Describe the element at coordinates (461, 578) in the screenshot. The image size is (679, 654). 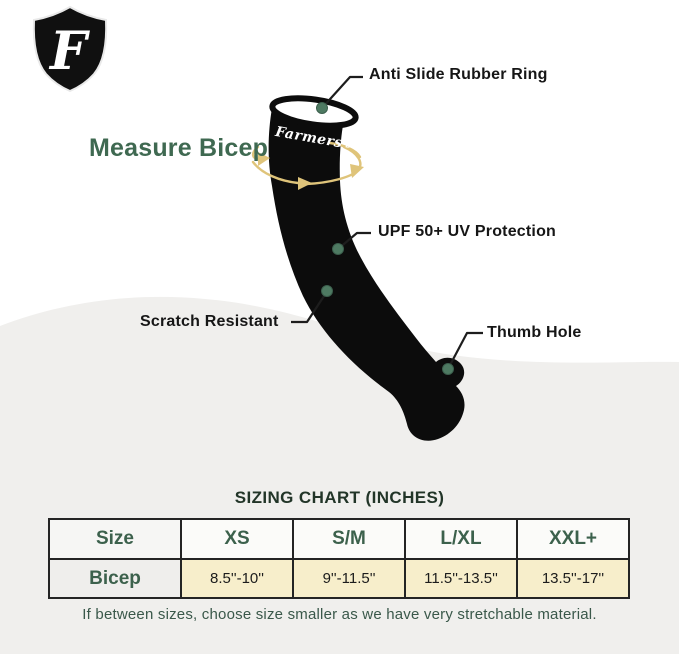
I see `bicep-value-lxl: 11.5''-13.5''` at that location.